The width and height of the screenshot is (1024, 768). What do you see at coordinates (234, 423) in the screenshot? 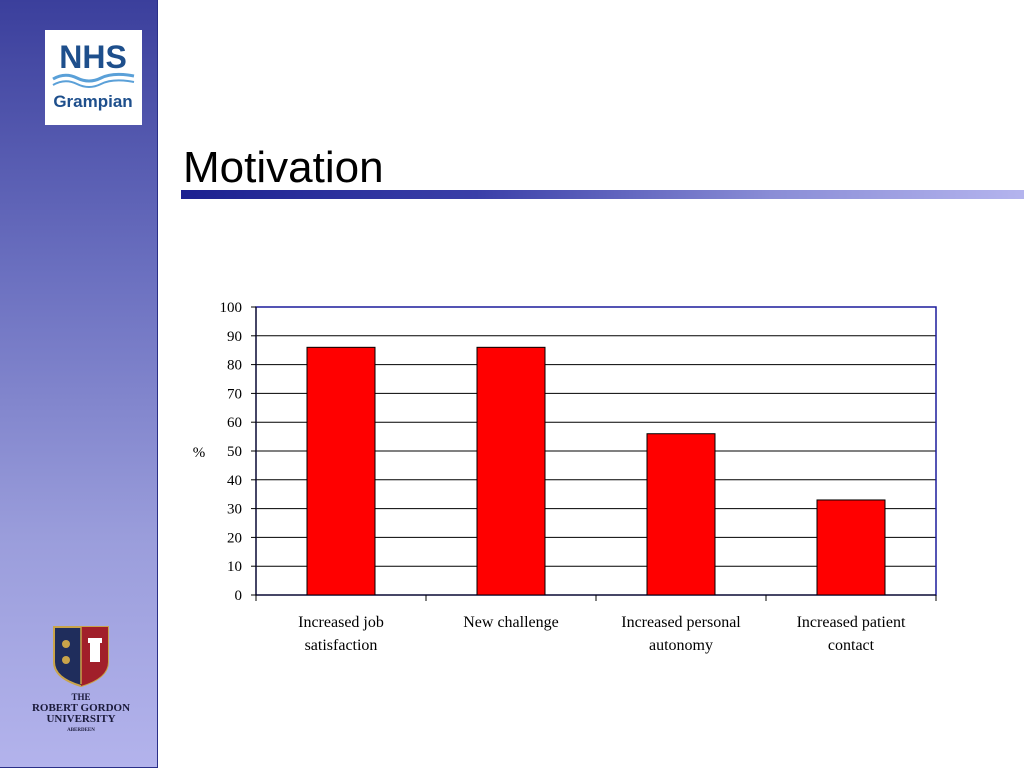
I see `y-tick-label-60: 60` at bounding box center [234, 423].